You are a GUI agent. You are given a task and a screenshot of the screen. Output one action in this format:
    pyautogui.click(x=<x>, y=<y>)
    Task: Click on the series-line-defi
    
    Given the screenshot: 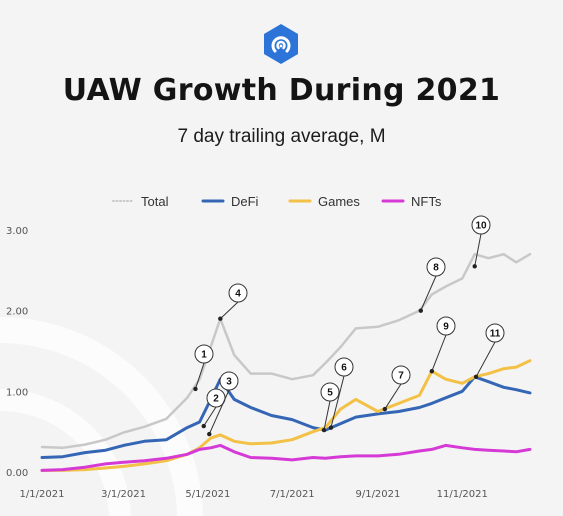 What is the action you would take?
    pyautogui.click(x=286, y=417)
    